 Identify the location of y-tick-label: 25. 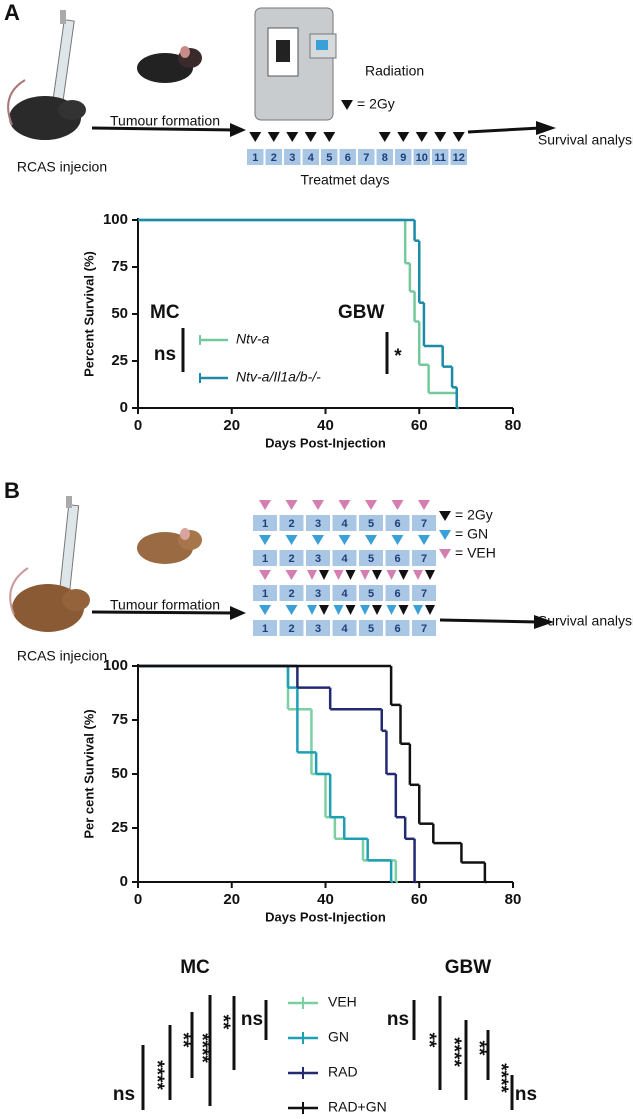
(119, 360).